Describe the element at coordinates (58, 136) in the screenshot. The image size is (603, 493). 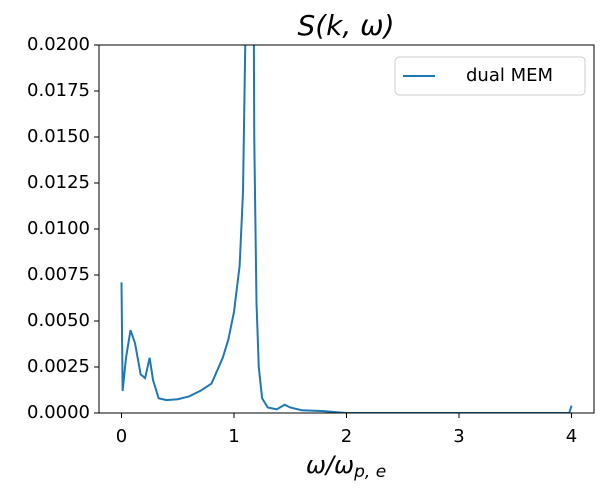
I see `y-tick-label: 0.0150` at that location.